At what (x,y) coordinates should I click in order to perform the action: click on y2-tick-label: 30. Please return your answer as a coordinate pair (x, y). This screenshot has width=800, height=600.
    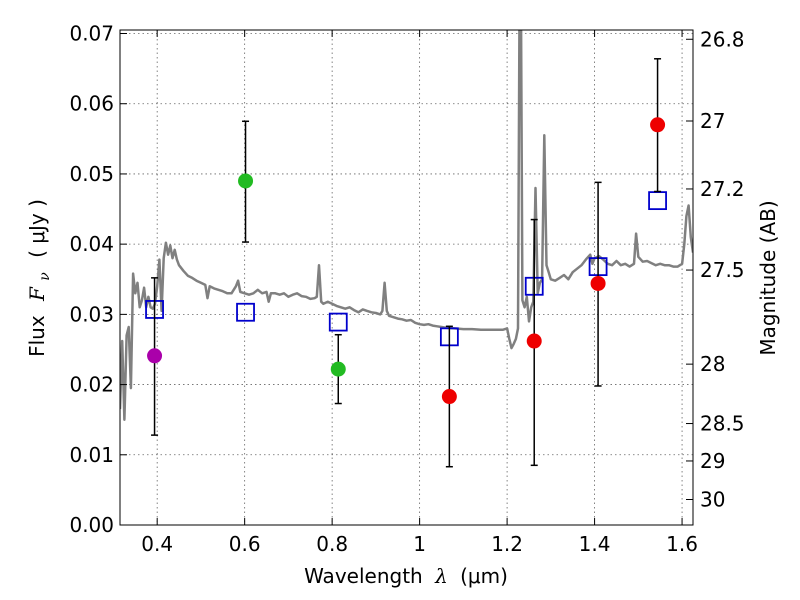
    Looking at the image, I should click on (712, 500).